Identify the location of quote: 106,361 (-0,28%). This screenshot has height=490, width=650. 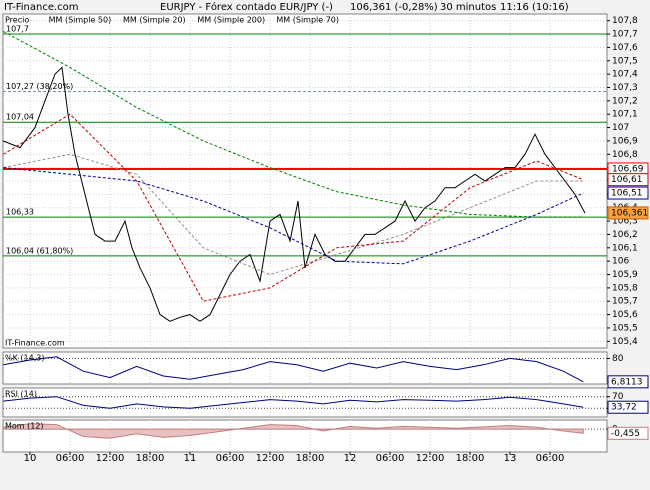
(394, 7).